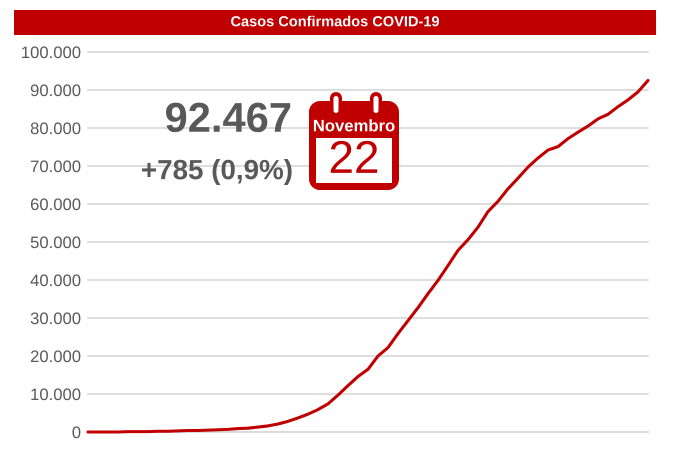 Image resolution: width=697 pixels, height=470 pixels. What do you see at coordinates (55, 280) in the screenshot?
I see `y-tick-label: 40.000` at bounding box center [55, 280].